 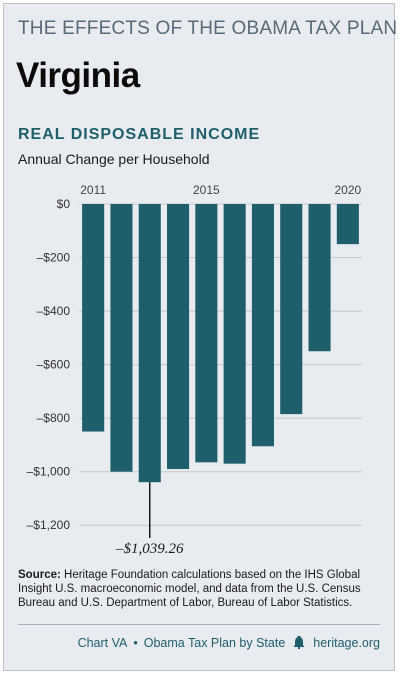 What do you see at coordinates (54, 258) in the screenshot?
I see `y-tick-label: –$200` at bounding box center [54, 258].